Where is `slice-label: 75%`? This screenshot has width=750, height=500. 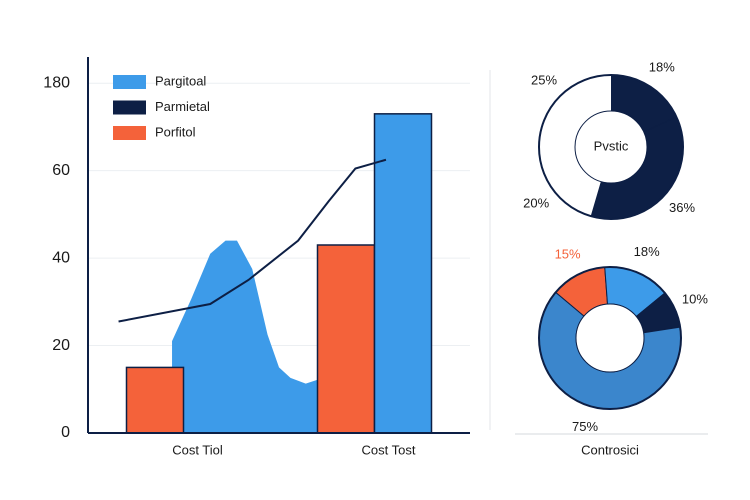
slice-label: 75% is located at coordinates (585, 426).